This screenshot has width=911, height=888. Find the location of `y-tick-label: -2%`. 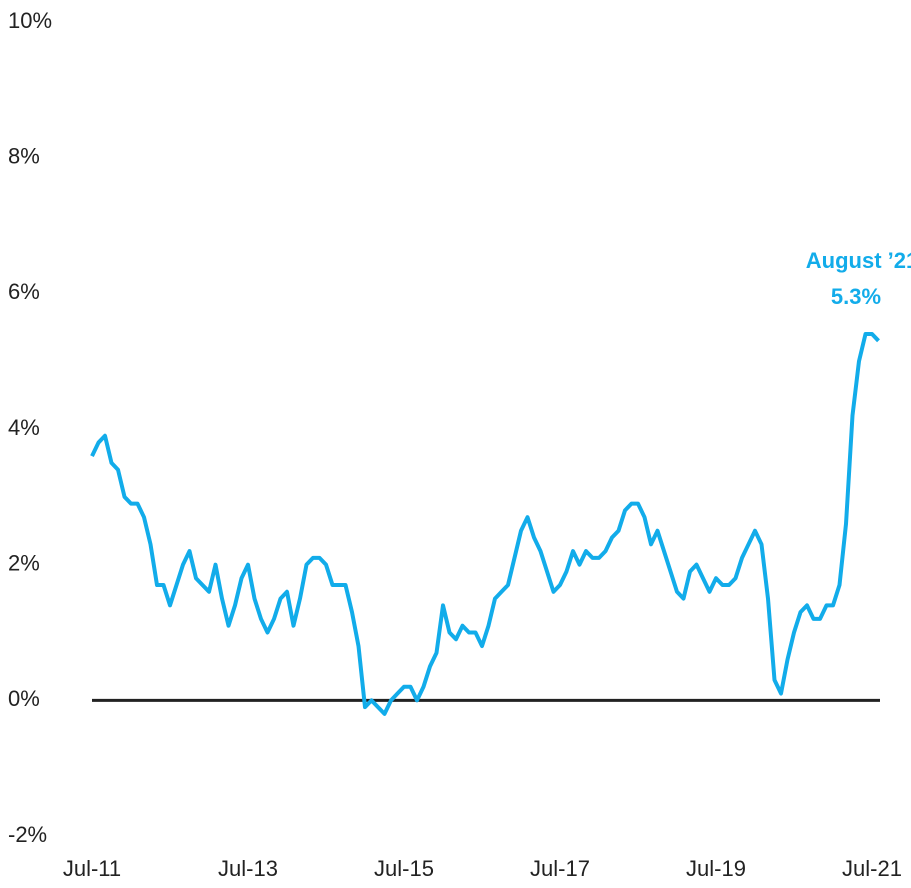

y-tick-label: -2% is located at coordinates (27, 834).